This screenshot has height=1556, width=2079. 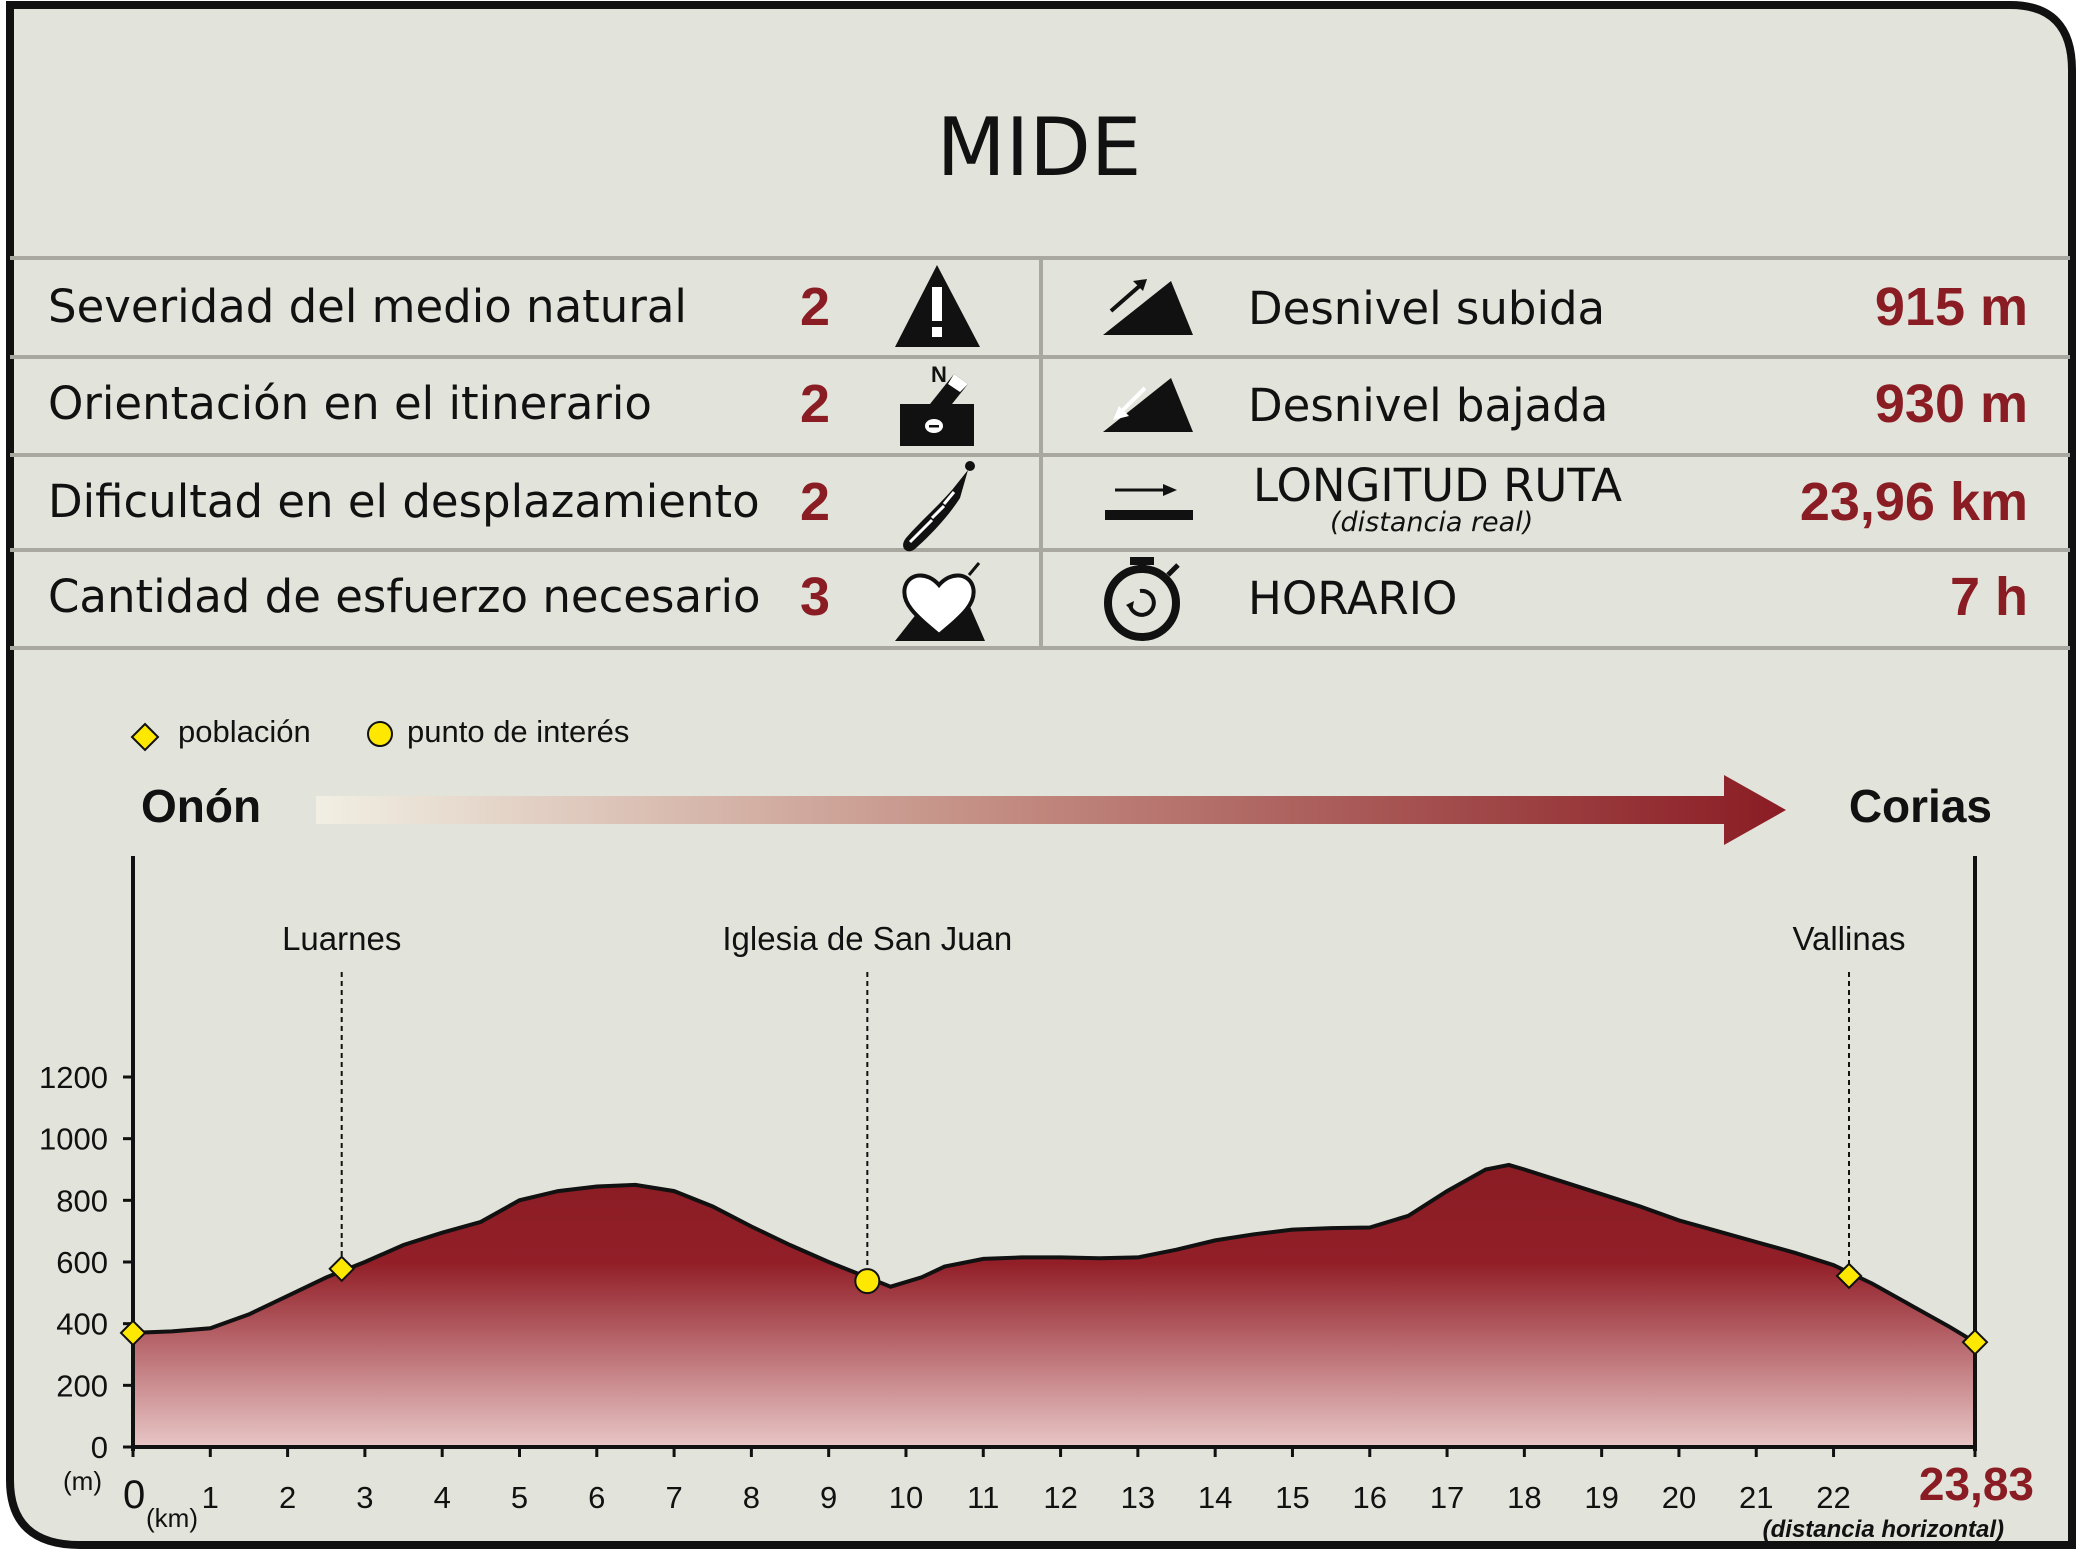 I want to click on page-title: MIDE, so click(x=1039, y=147).